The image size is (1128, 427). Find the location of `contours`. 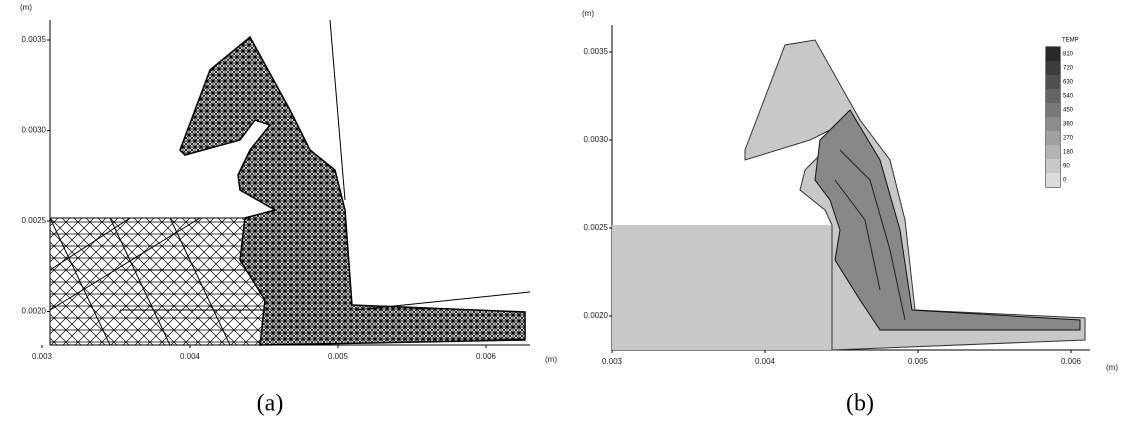

contours is located at coordinates (870, 235).